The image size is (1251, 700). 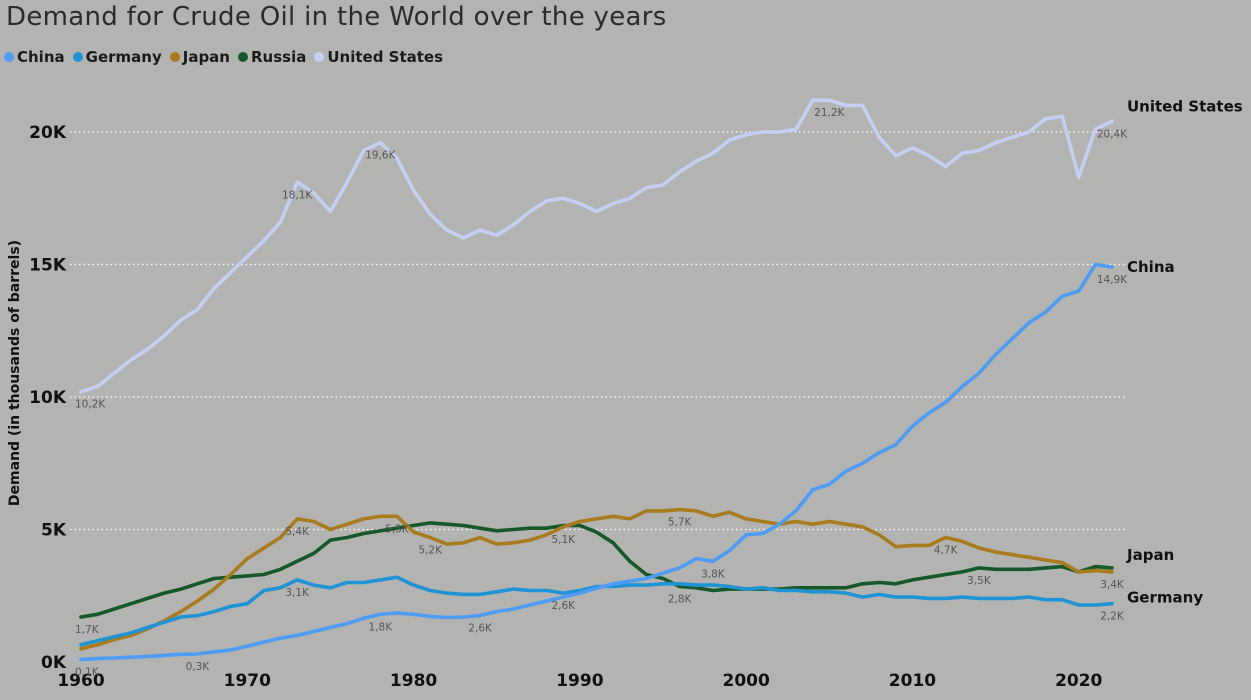 I want to click on x-tick-label: 2020, so click(x=1078, y=681).